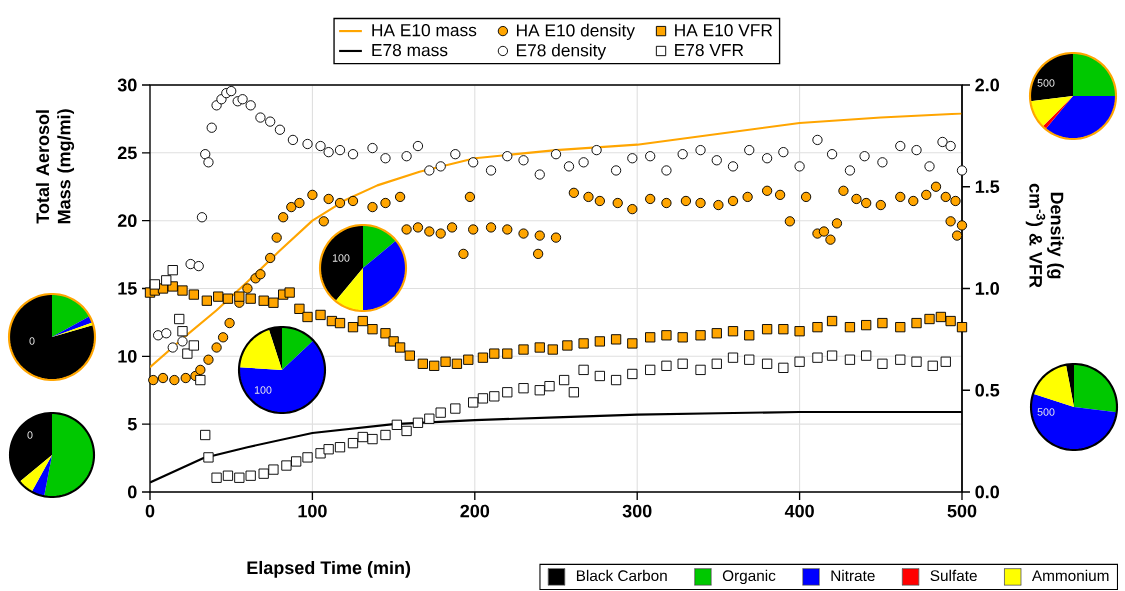 The height and width of the screenshot is (591, 1125). Describe the element at coordinates (987, 187) in the screenshot. I see `y2-tick-label: 1.5` at that location.